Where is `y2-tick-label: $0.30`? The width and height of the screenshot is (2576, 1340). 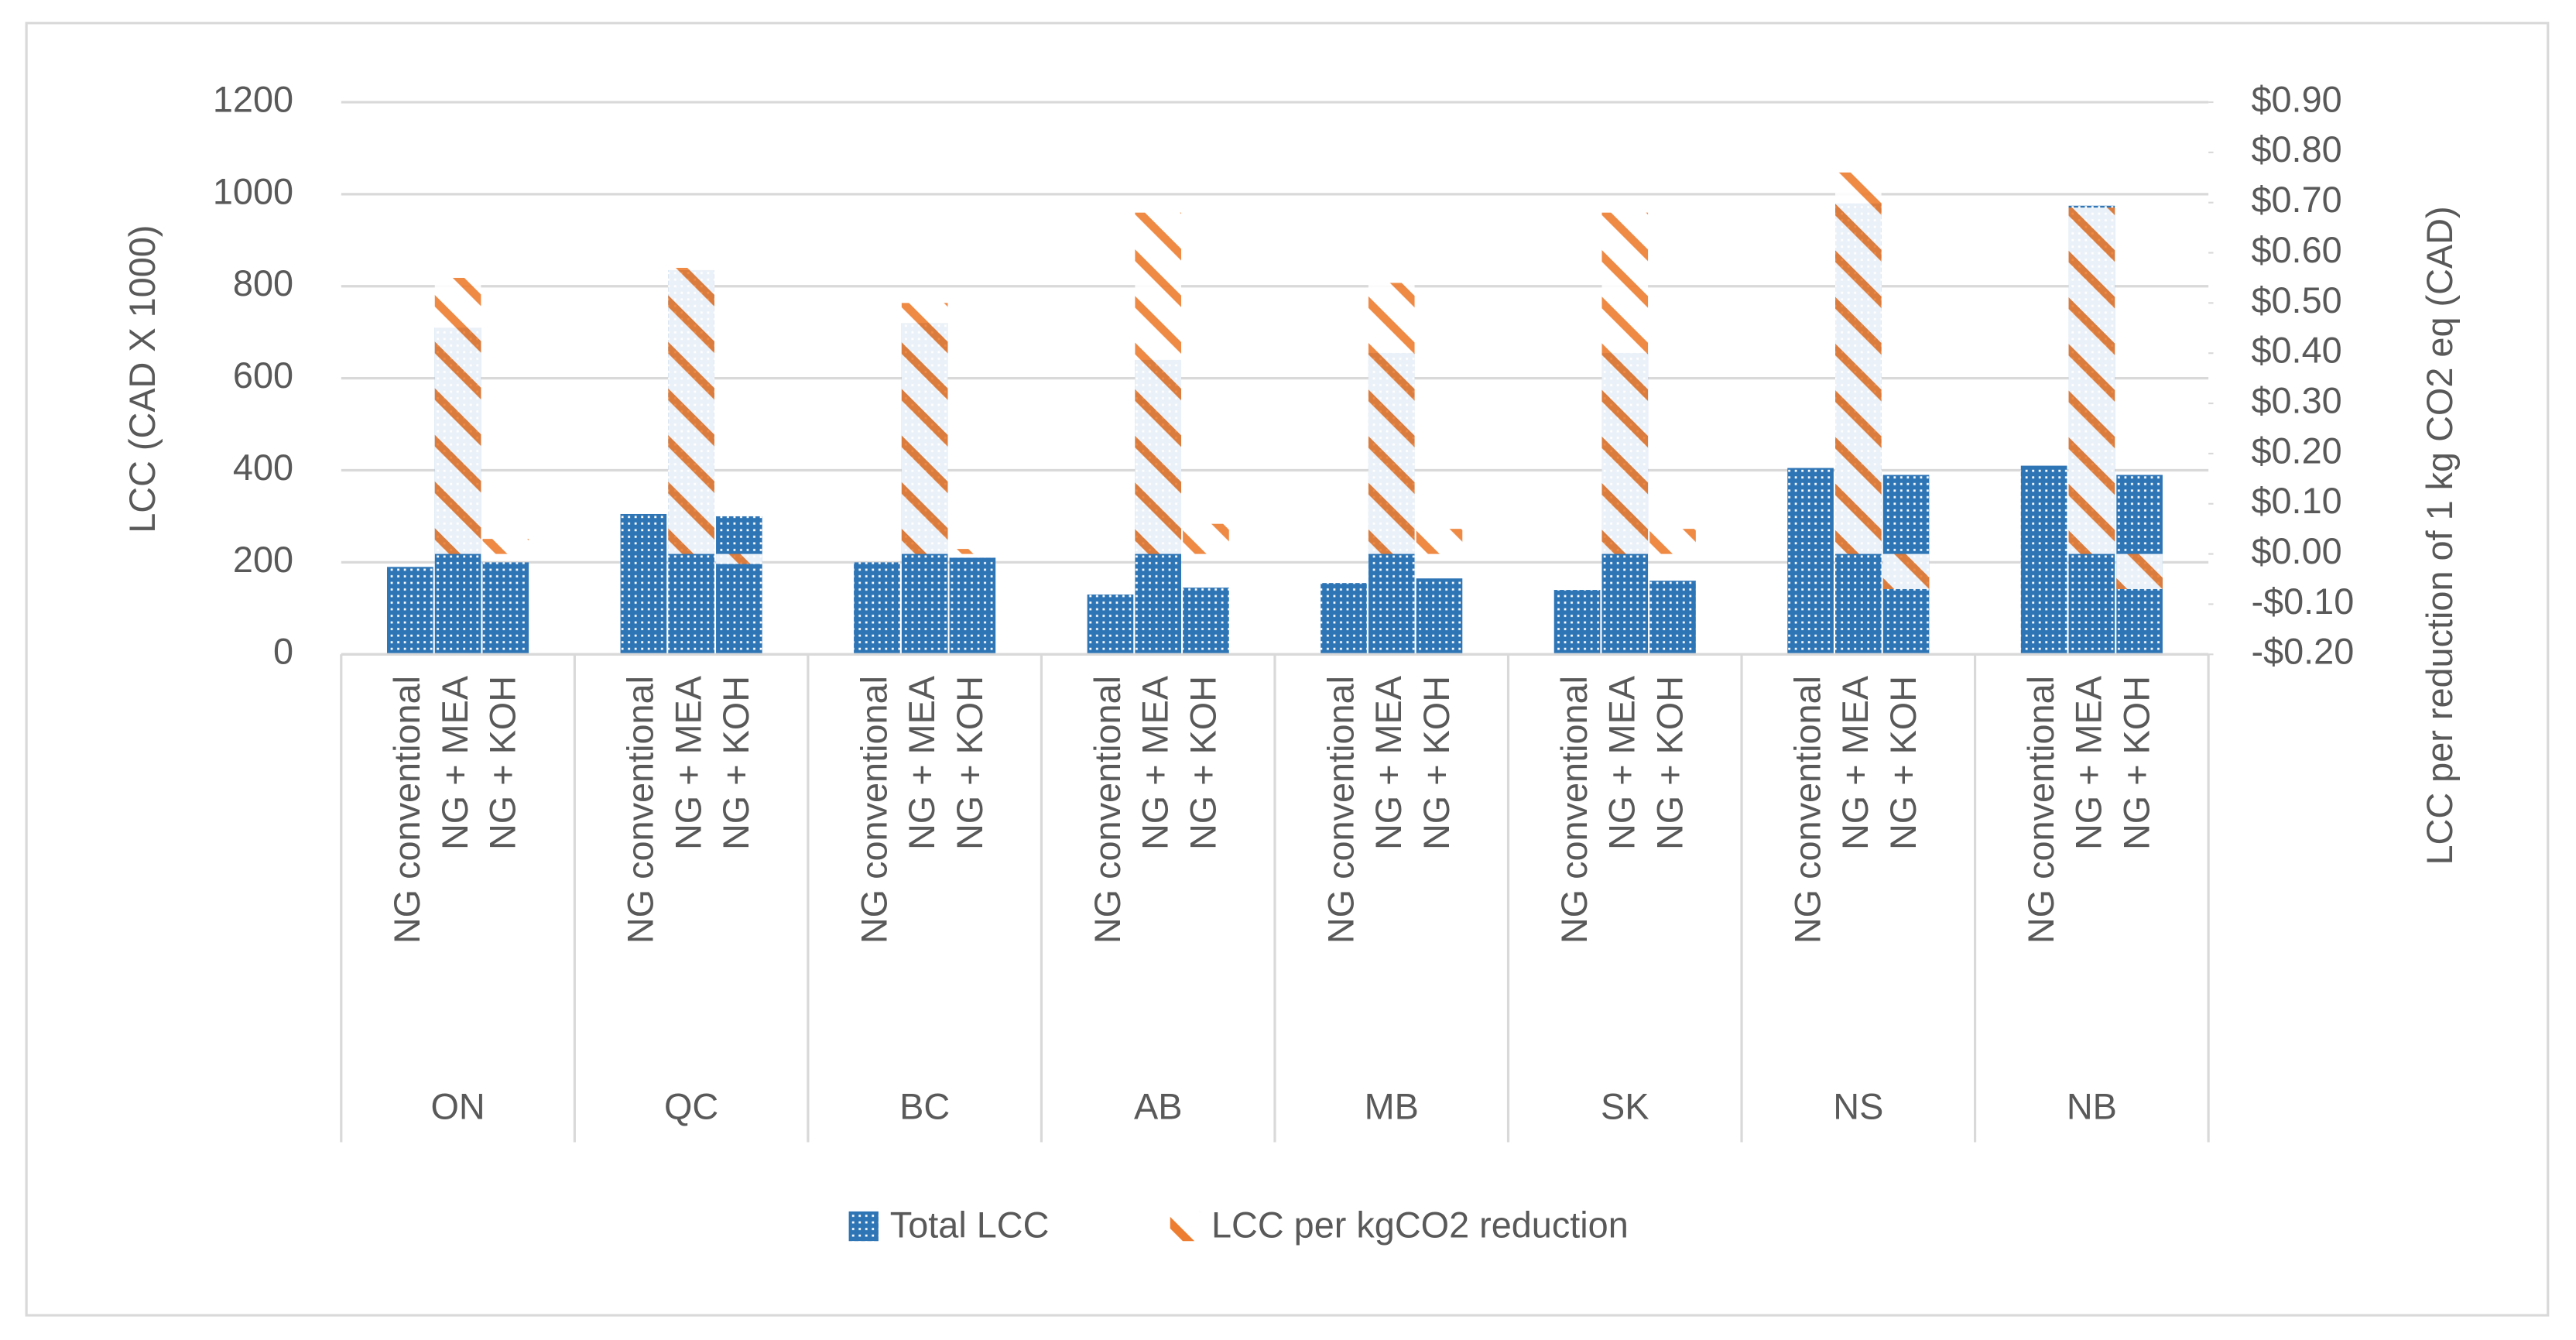 y2-tick-label: $0.30 is located at coordinates (2296, 400).